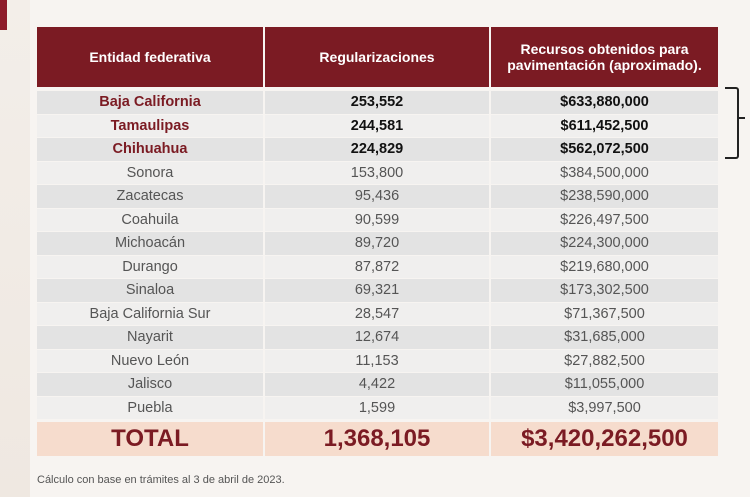  Describe the element at coordinates (151, 197) in the screenshot. I see `cell-state: Zacatecas` at that location.